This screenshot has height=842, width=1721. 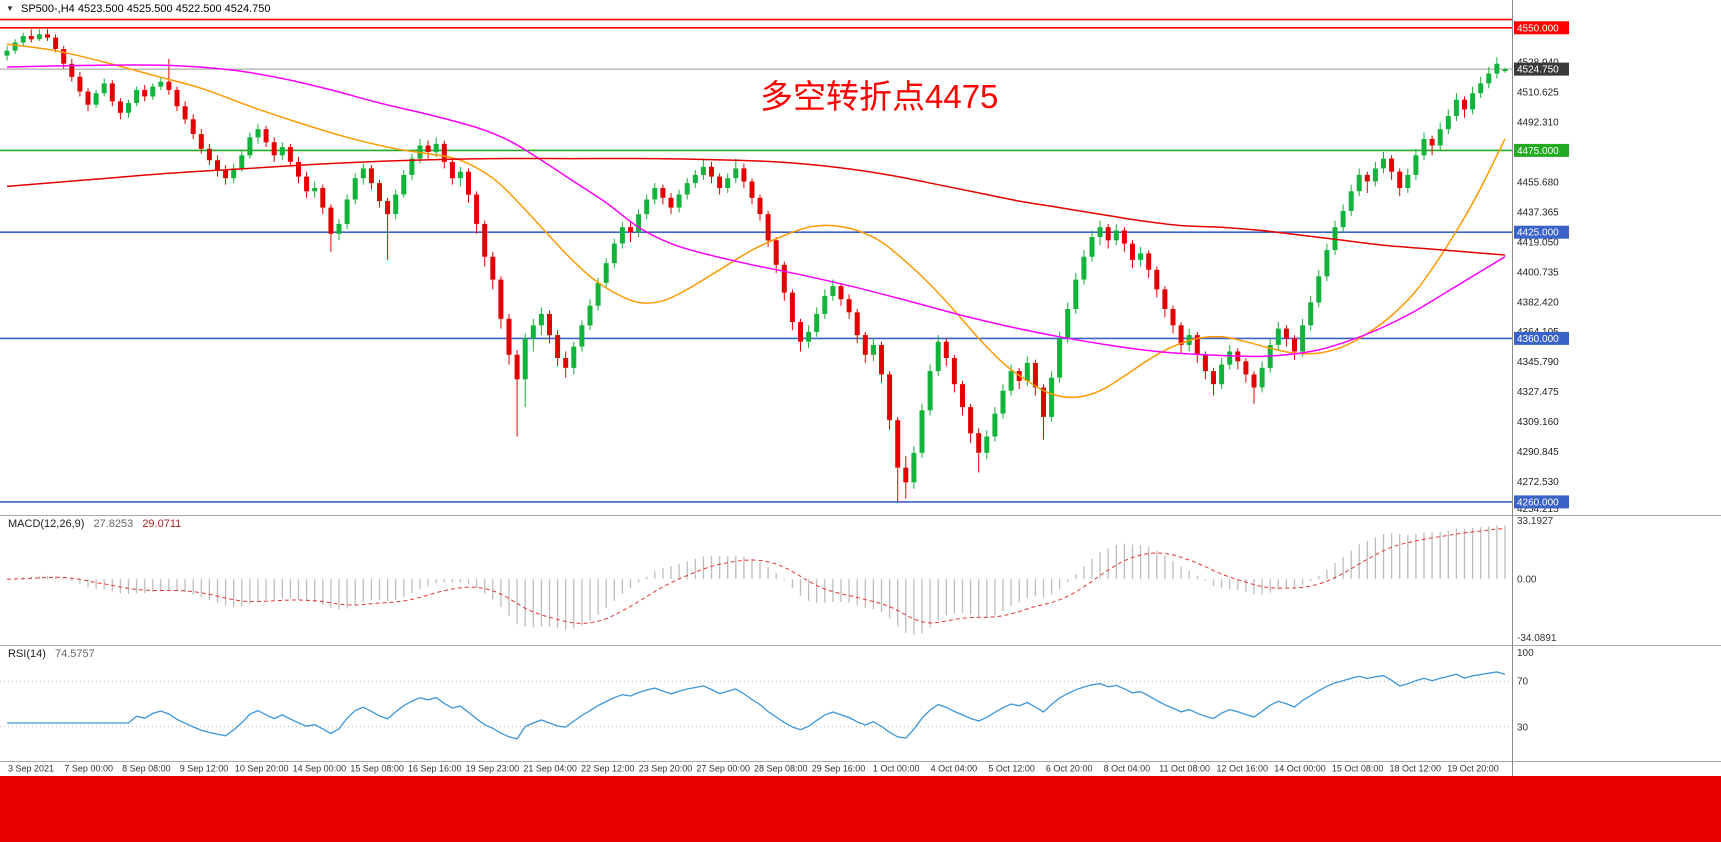 I want to click on svg-text: 33.1927, so click(x=1535, y=521).